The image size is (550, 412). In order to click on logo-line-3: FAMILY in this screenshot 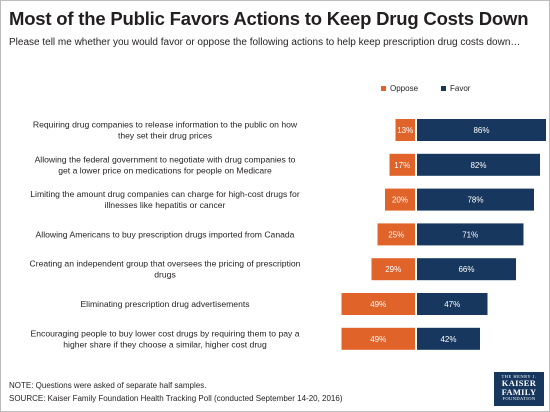, I will do `click(519, 391)`.